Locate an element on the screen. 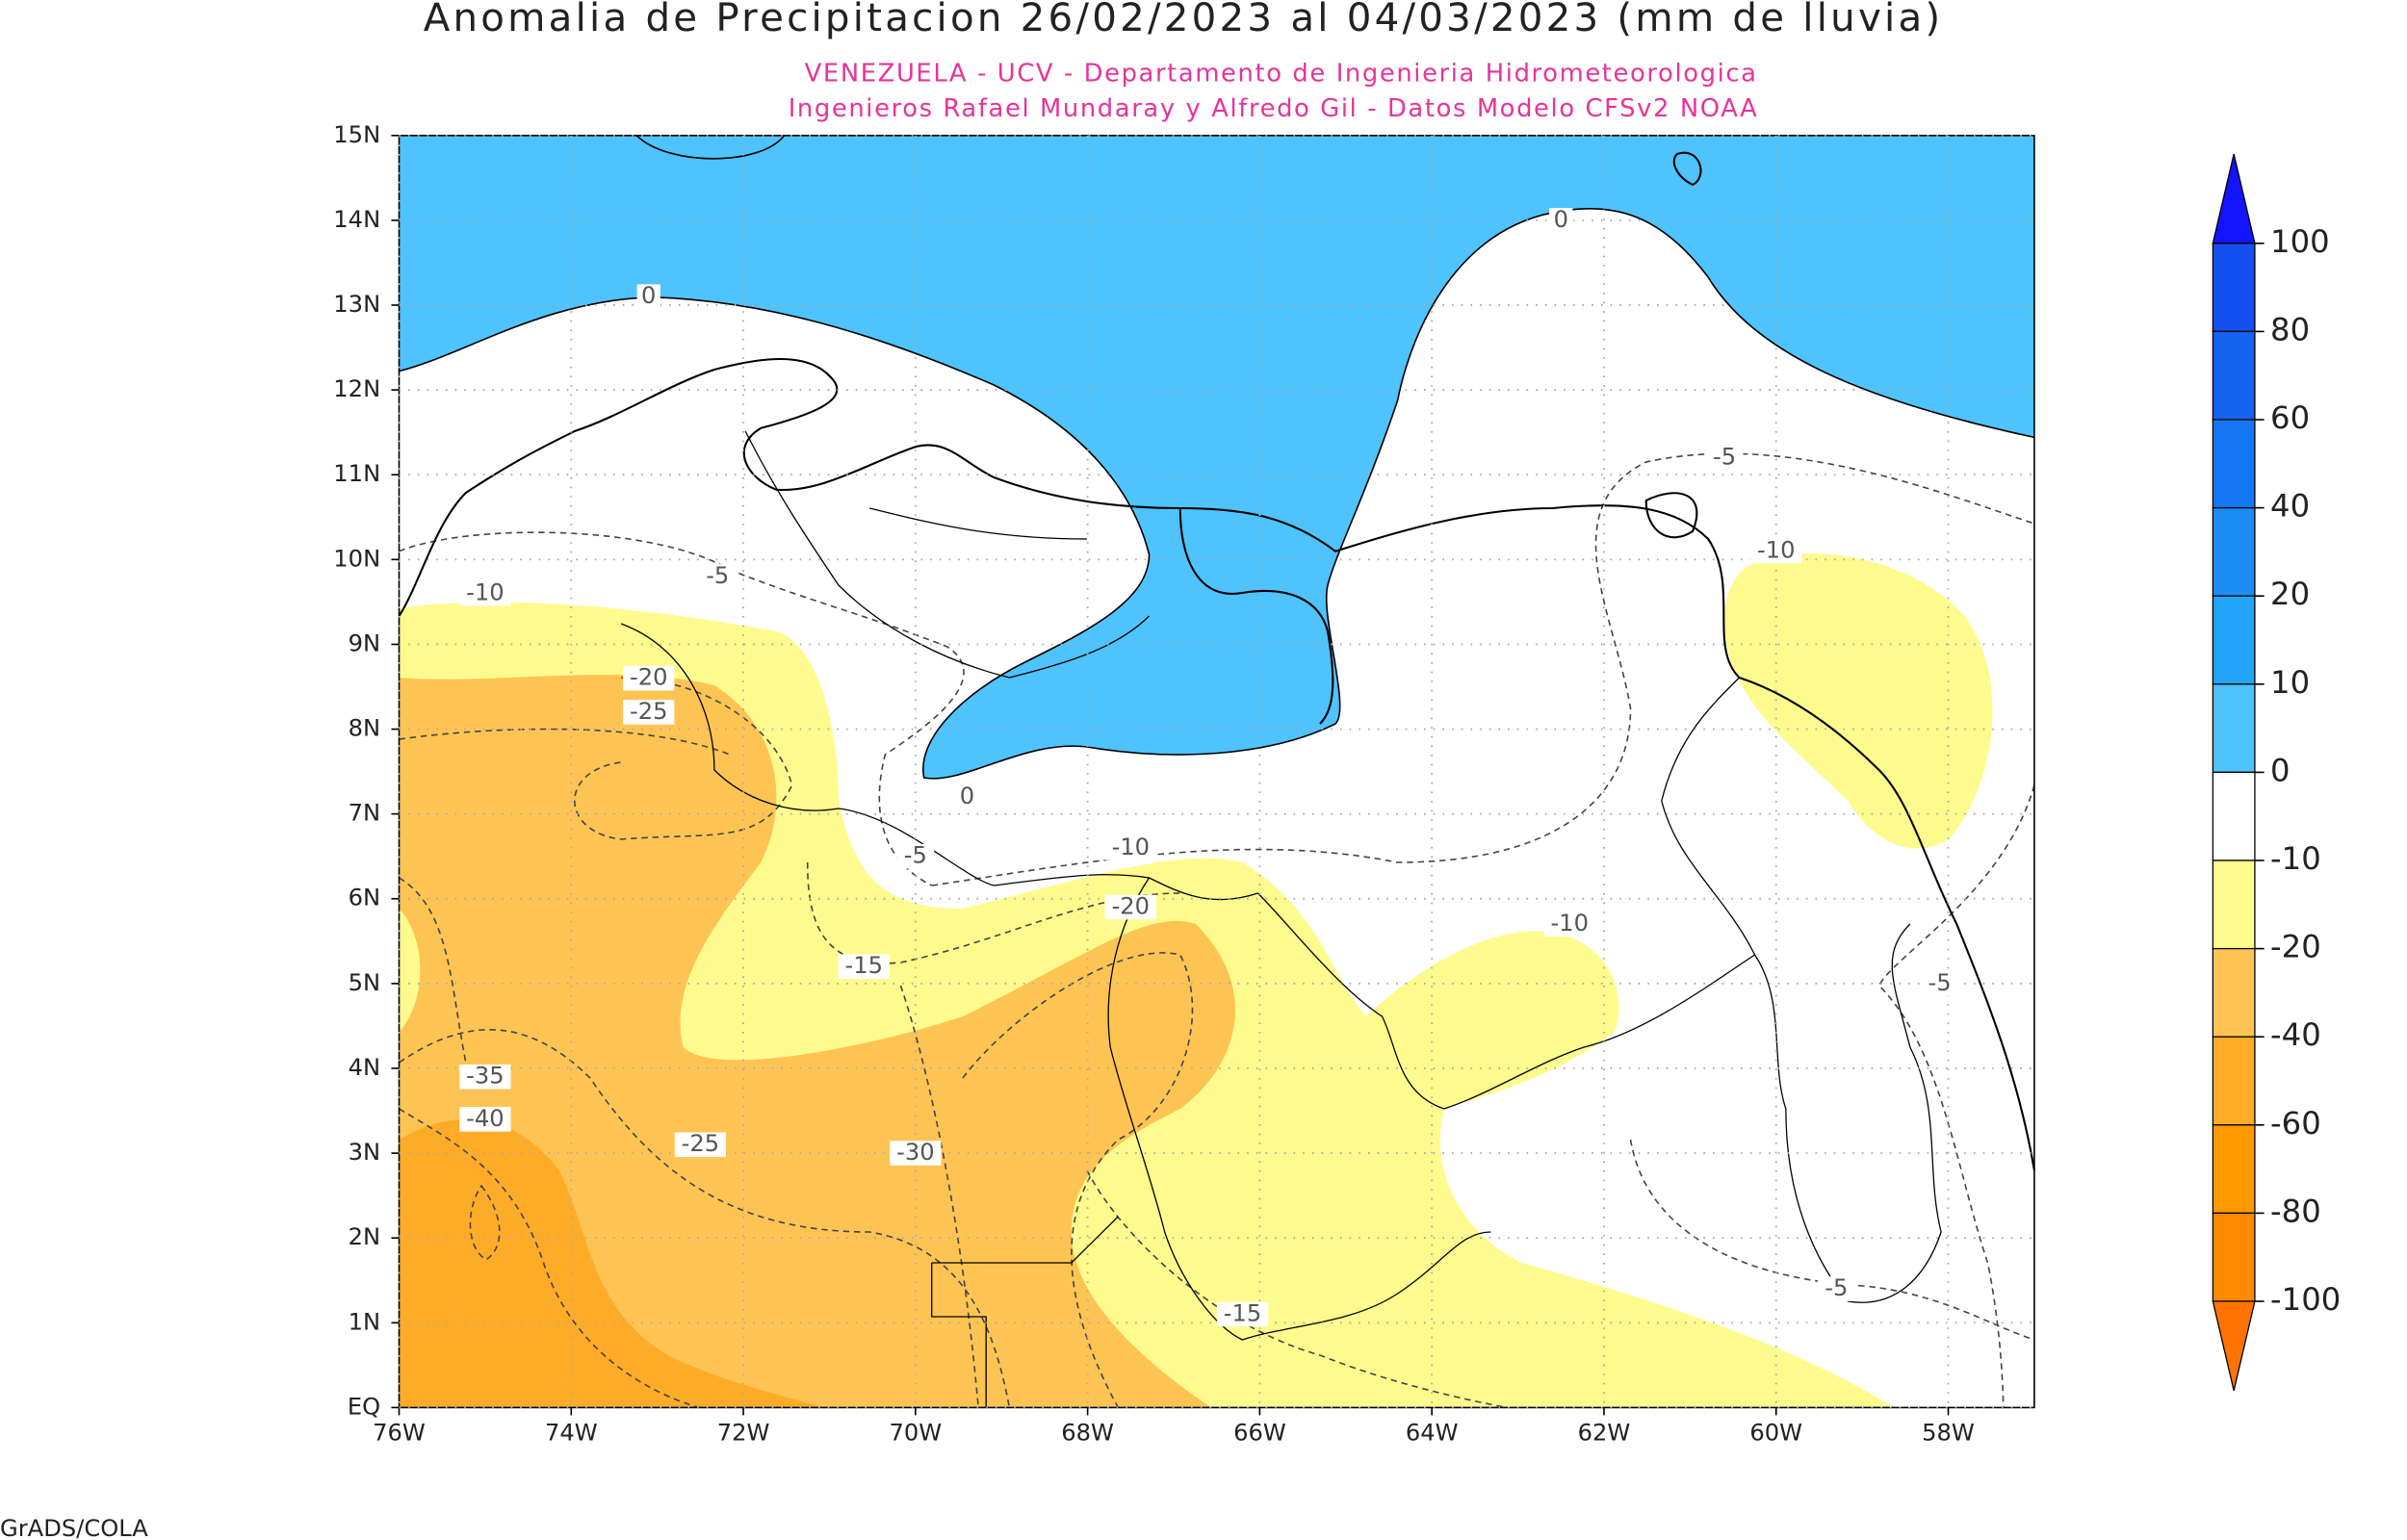 The image size is (2407, 1540). y-tick-label: 8N is located at coordinates (364, 728).